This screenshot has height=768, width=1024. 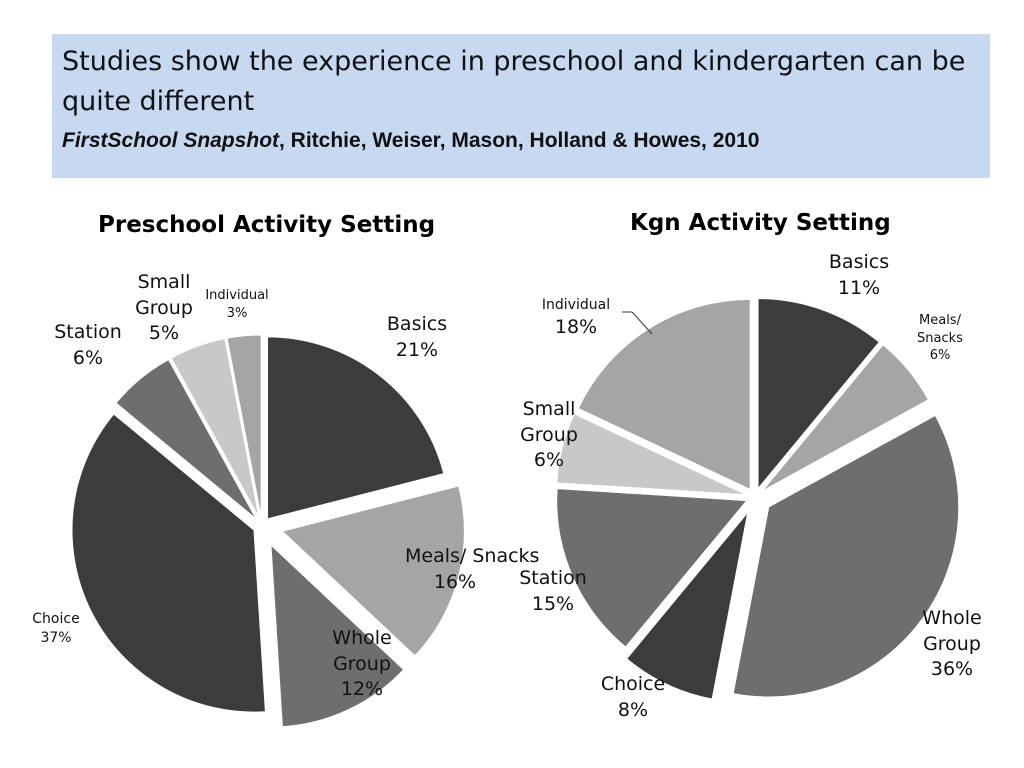 What do you see at coordinates (576, 317) in the screenshot?
I see `kgn-label-individual: Individual 18%` at bounding box center [576, 317].